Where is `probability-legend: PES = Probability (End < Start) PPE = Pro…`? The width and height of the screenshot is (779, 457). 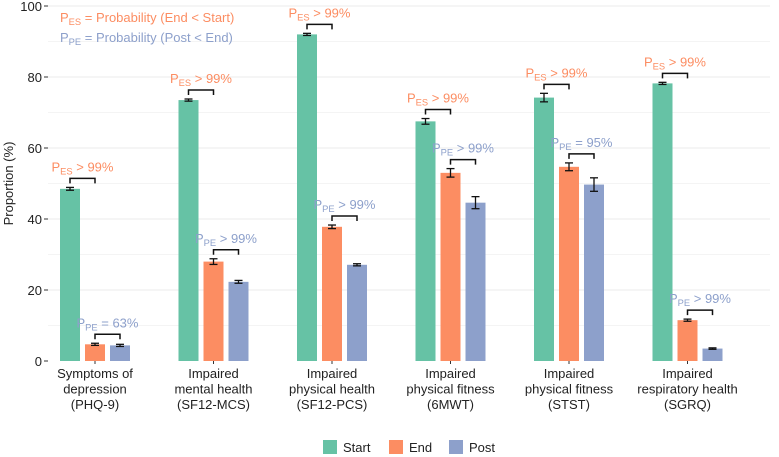 probability-legend: PES = Probability (End < Start) PPE = Pro… is located at coordinates (147, 28).